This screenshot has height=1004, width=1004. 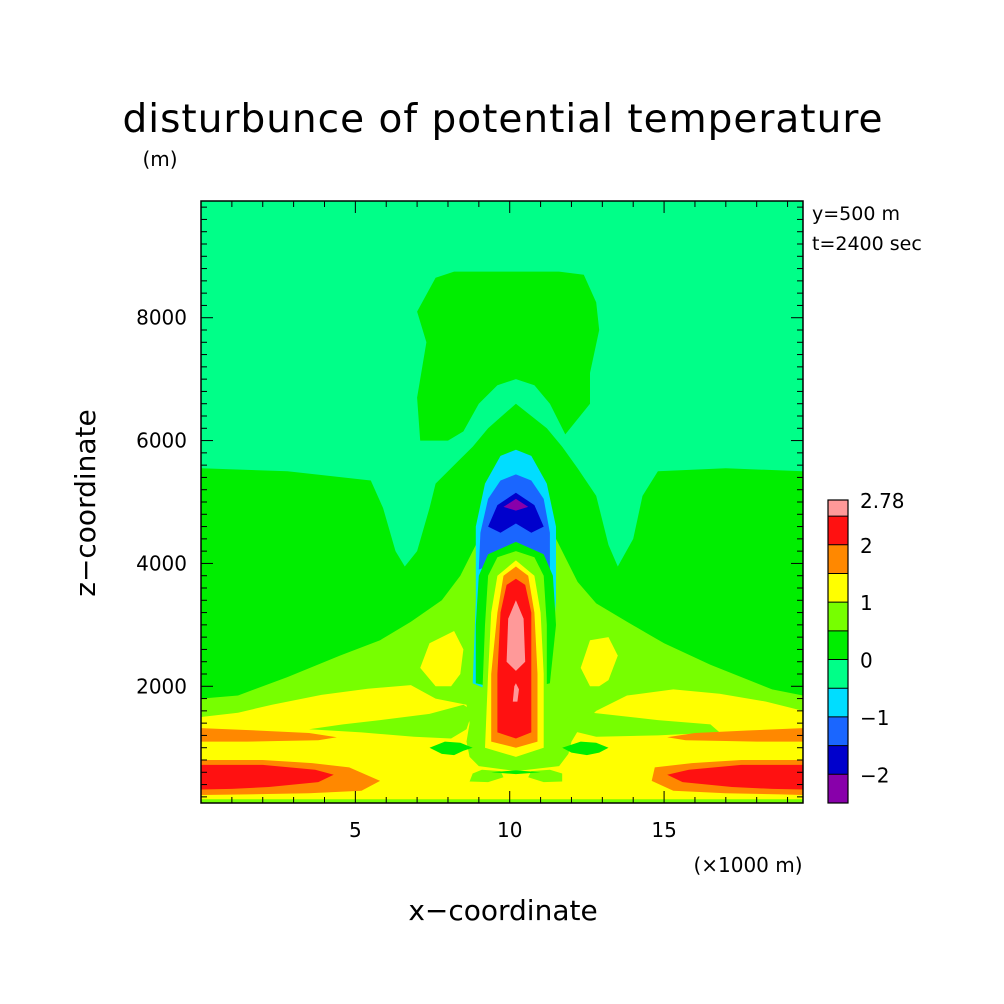 What do you see at coordinates (161, 502) in the screenshot?
I see `y-tick-labels: 2000 4000 6000 8000` at bounding box center [161, 502].